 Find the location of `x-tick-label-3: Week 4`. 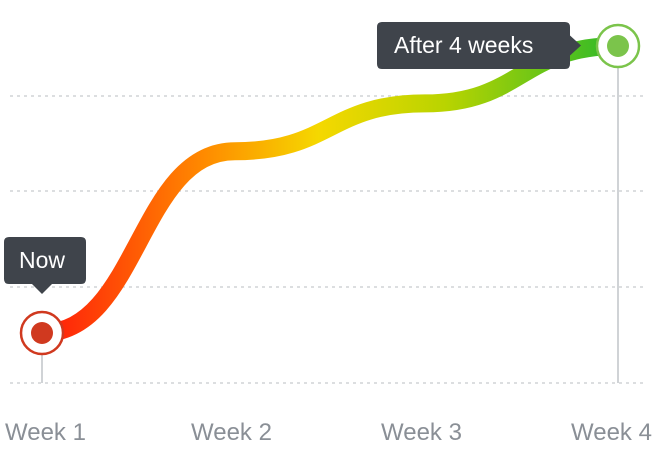

x-tick-label-3: Week 4 is located at coordinates (611, 432).